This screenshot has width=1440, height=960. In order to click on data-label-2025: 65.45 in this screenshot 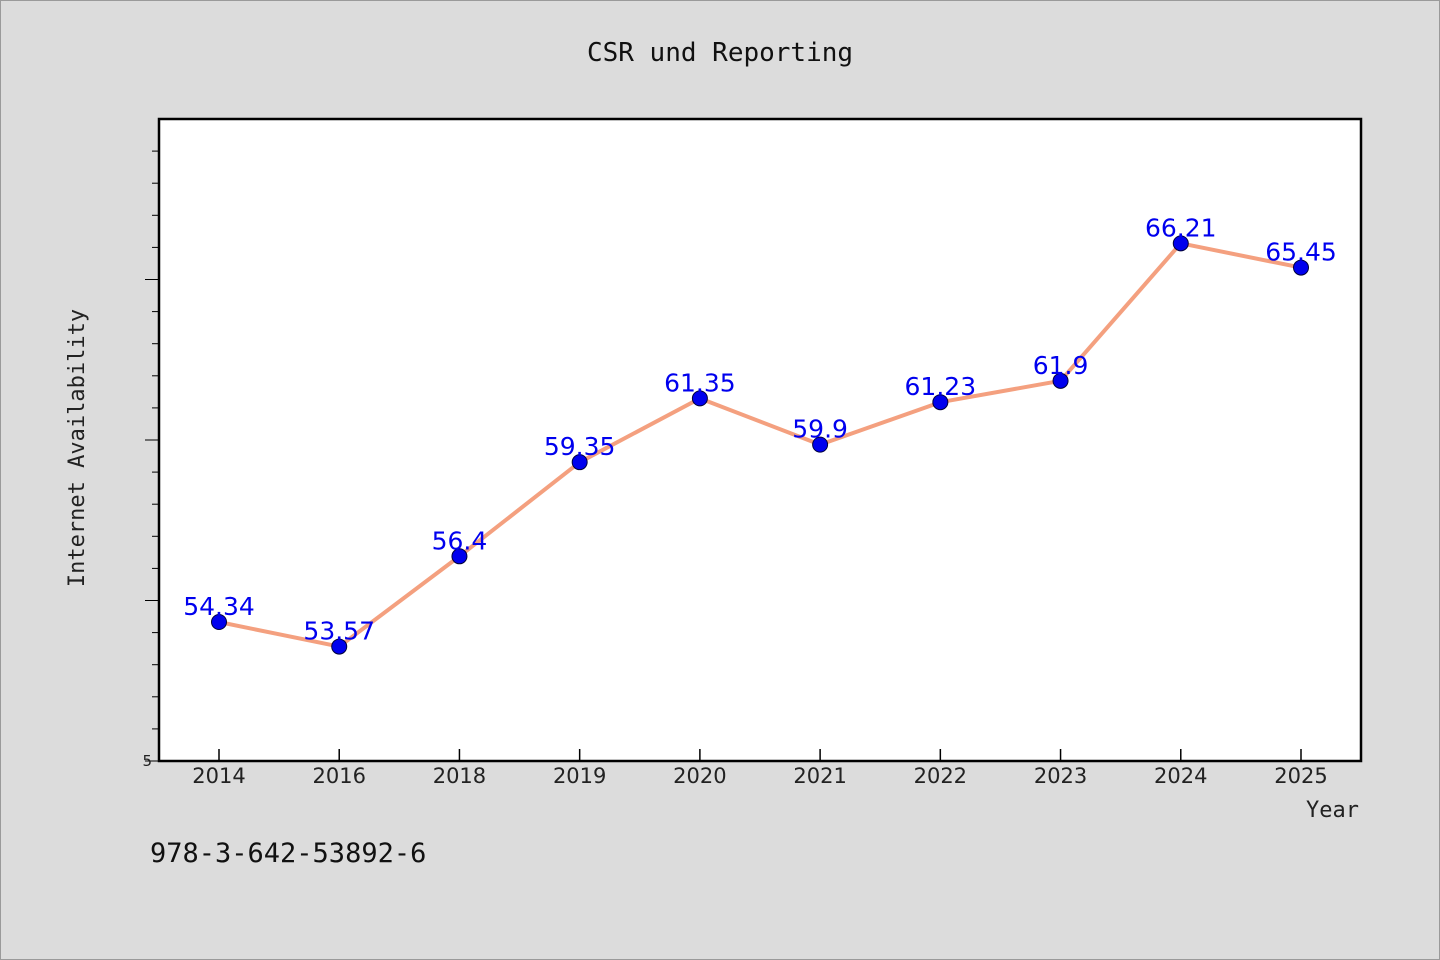, I will do `click(1301, 252)`.